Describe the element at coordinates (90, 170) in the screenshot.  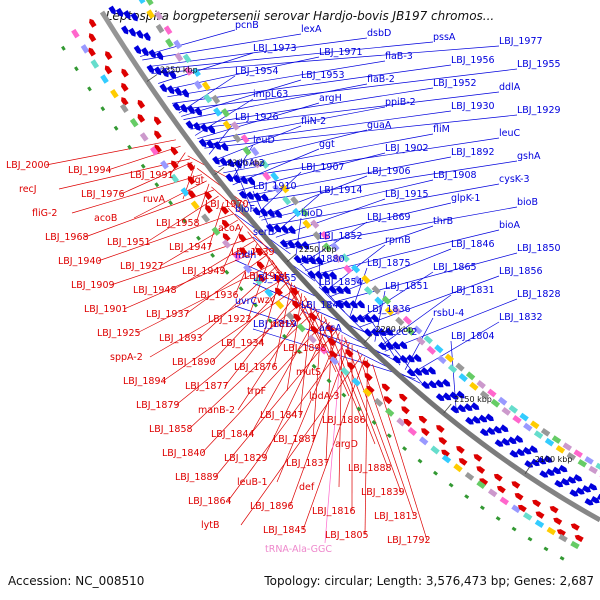
I see `gene-label-reverse: LBJ_1994` at that location.